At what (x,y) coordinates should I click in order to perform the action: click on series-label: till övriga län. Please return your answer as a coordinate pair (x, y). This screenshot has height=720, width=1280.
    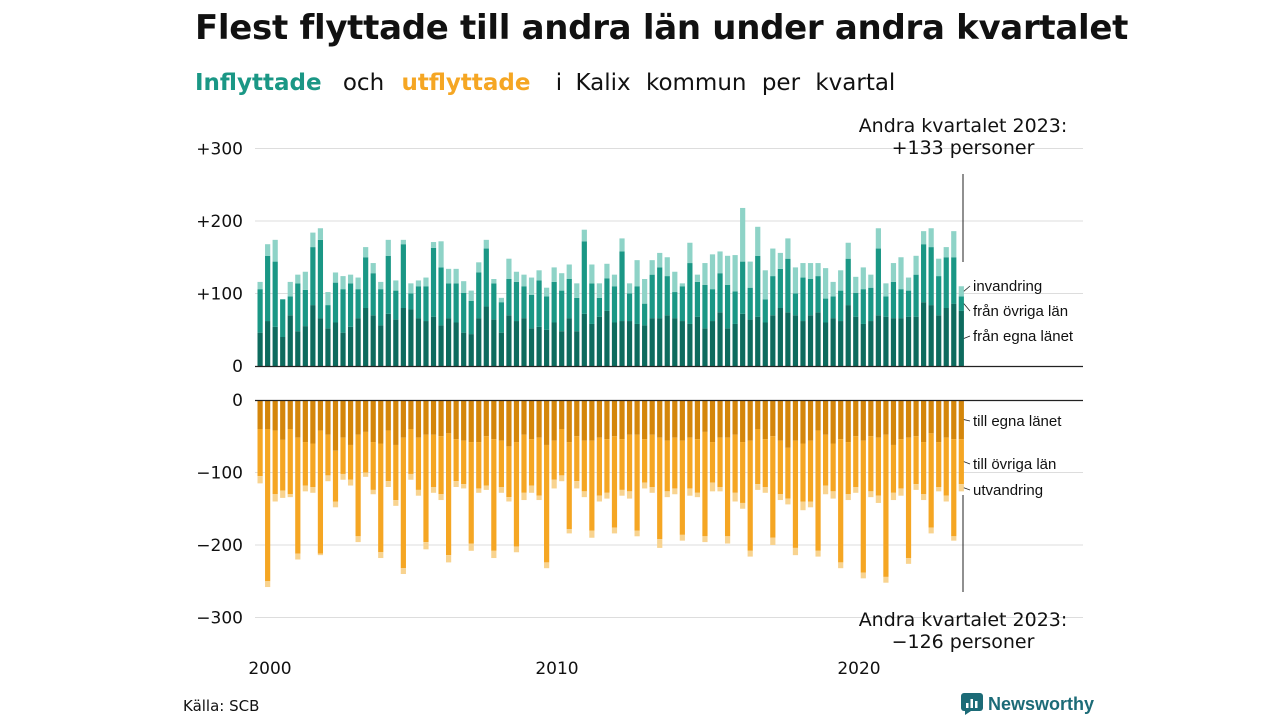
    Looking at the image, I should click on (1014, 464).